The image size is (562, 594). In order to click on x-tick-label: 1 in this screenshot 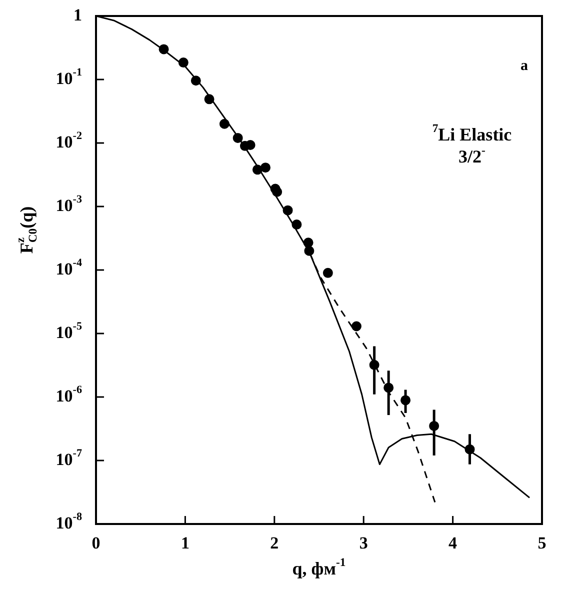, I will do `click(185, 542)`.